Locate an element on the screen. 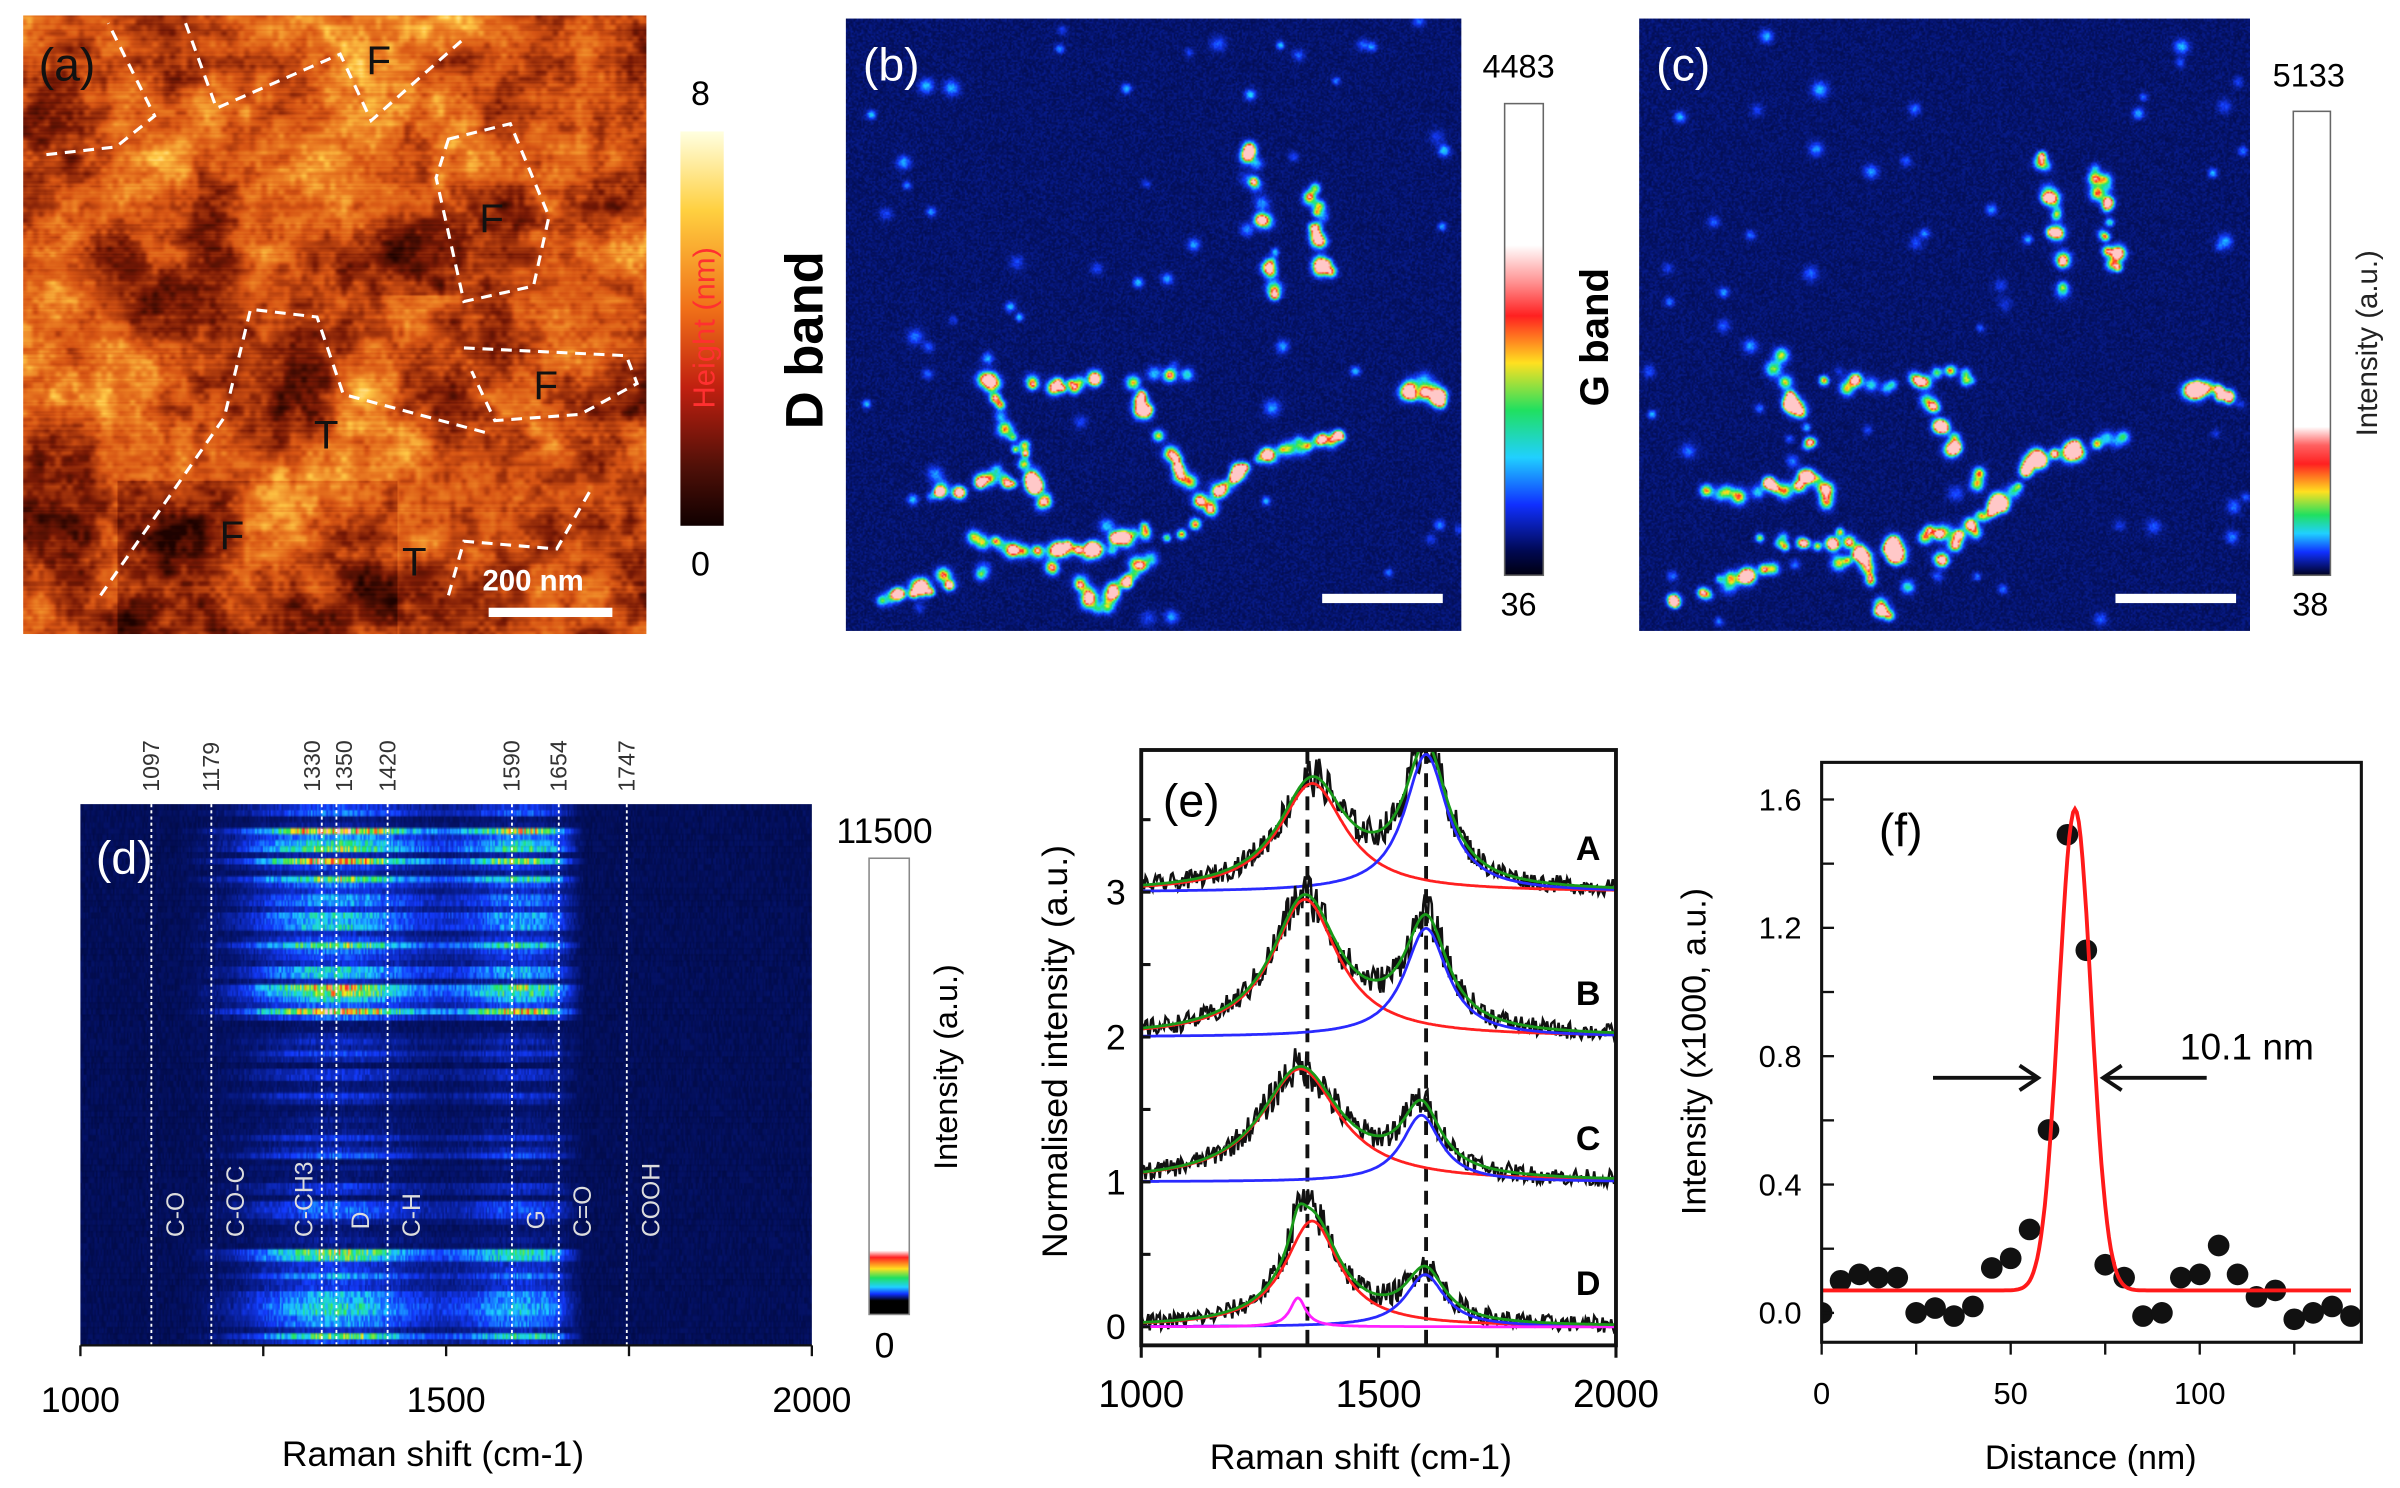  colorbar-d is located at coordinates (889, 1086).